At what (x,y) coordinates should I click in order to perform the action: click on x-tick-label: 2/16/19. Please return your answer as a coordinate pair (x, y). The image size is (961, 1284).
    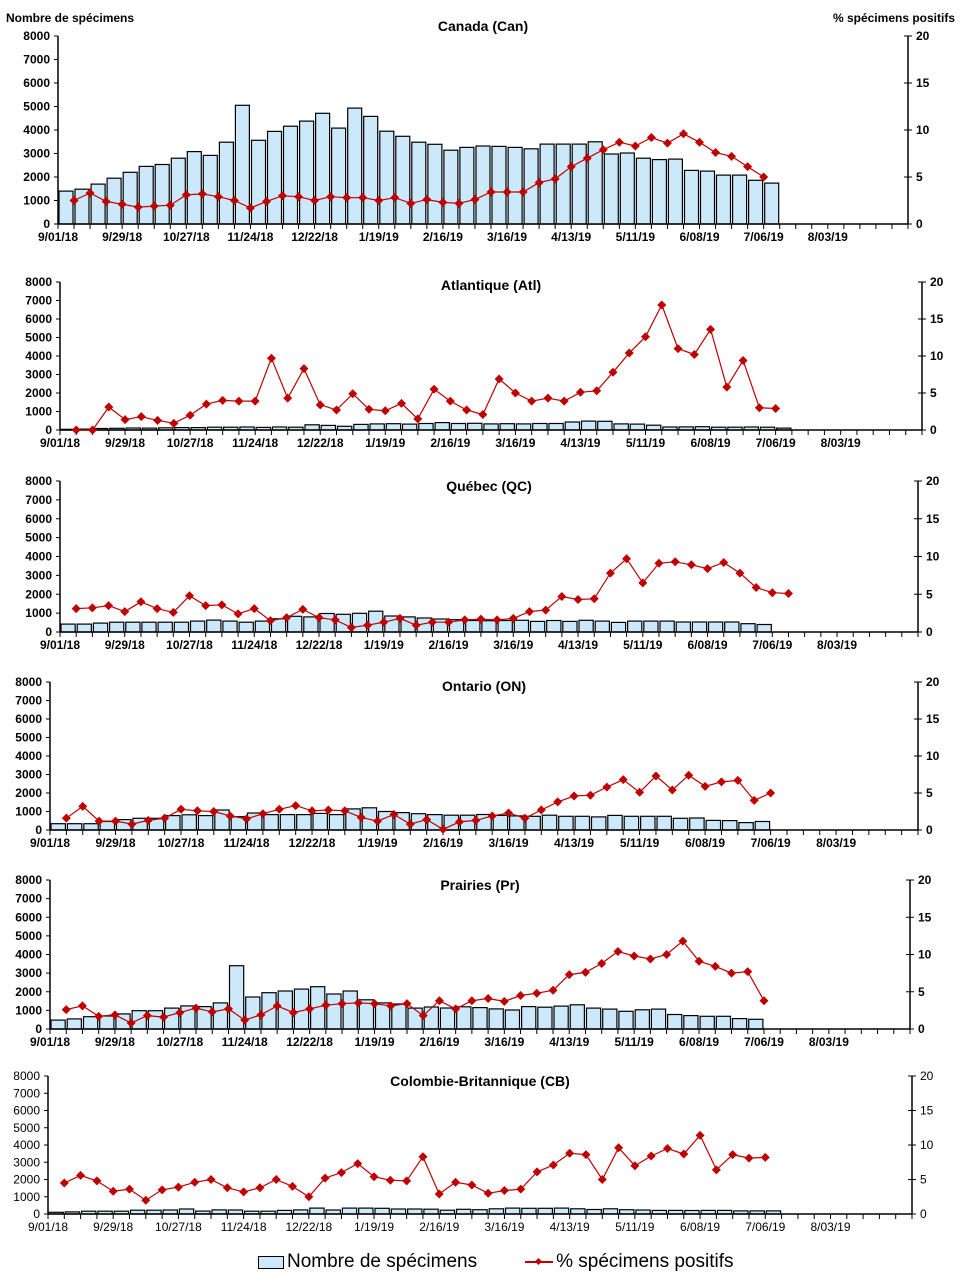
    Looking at the image, I should click on (450, 443).